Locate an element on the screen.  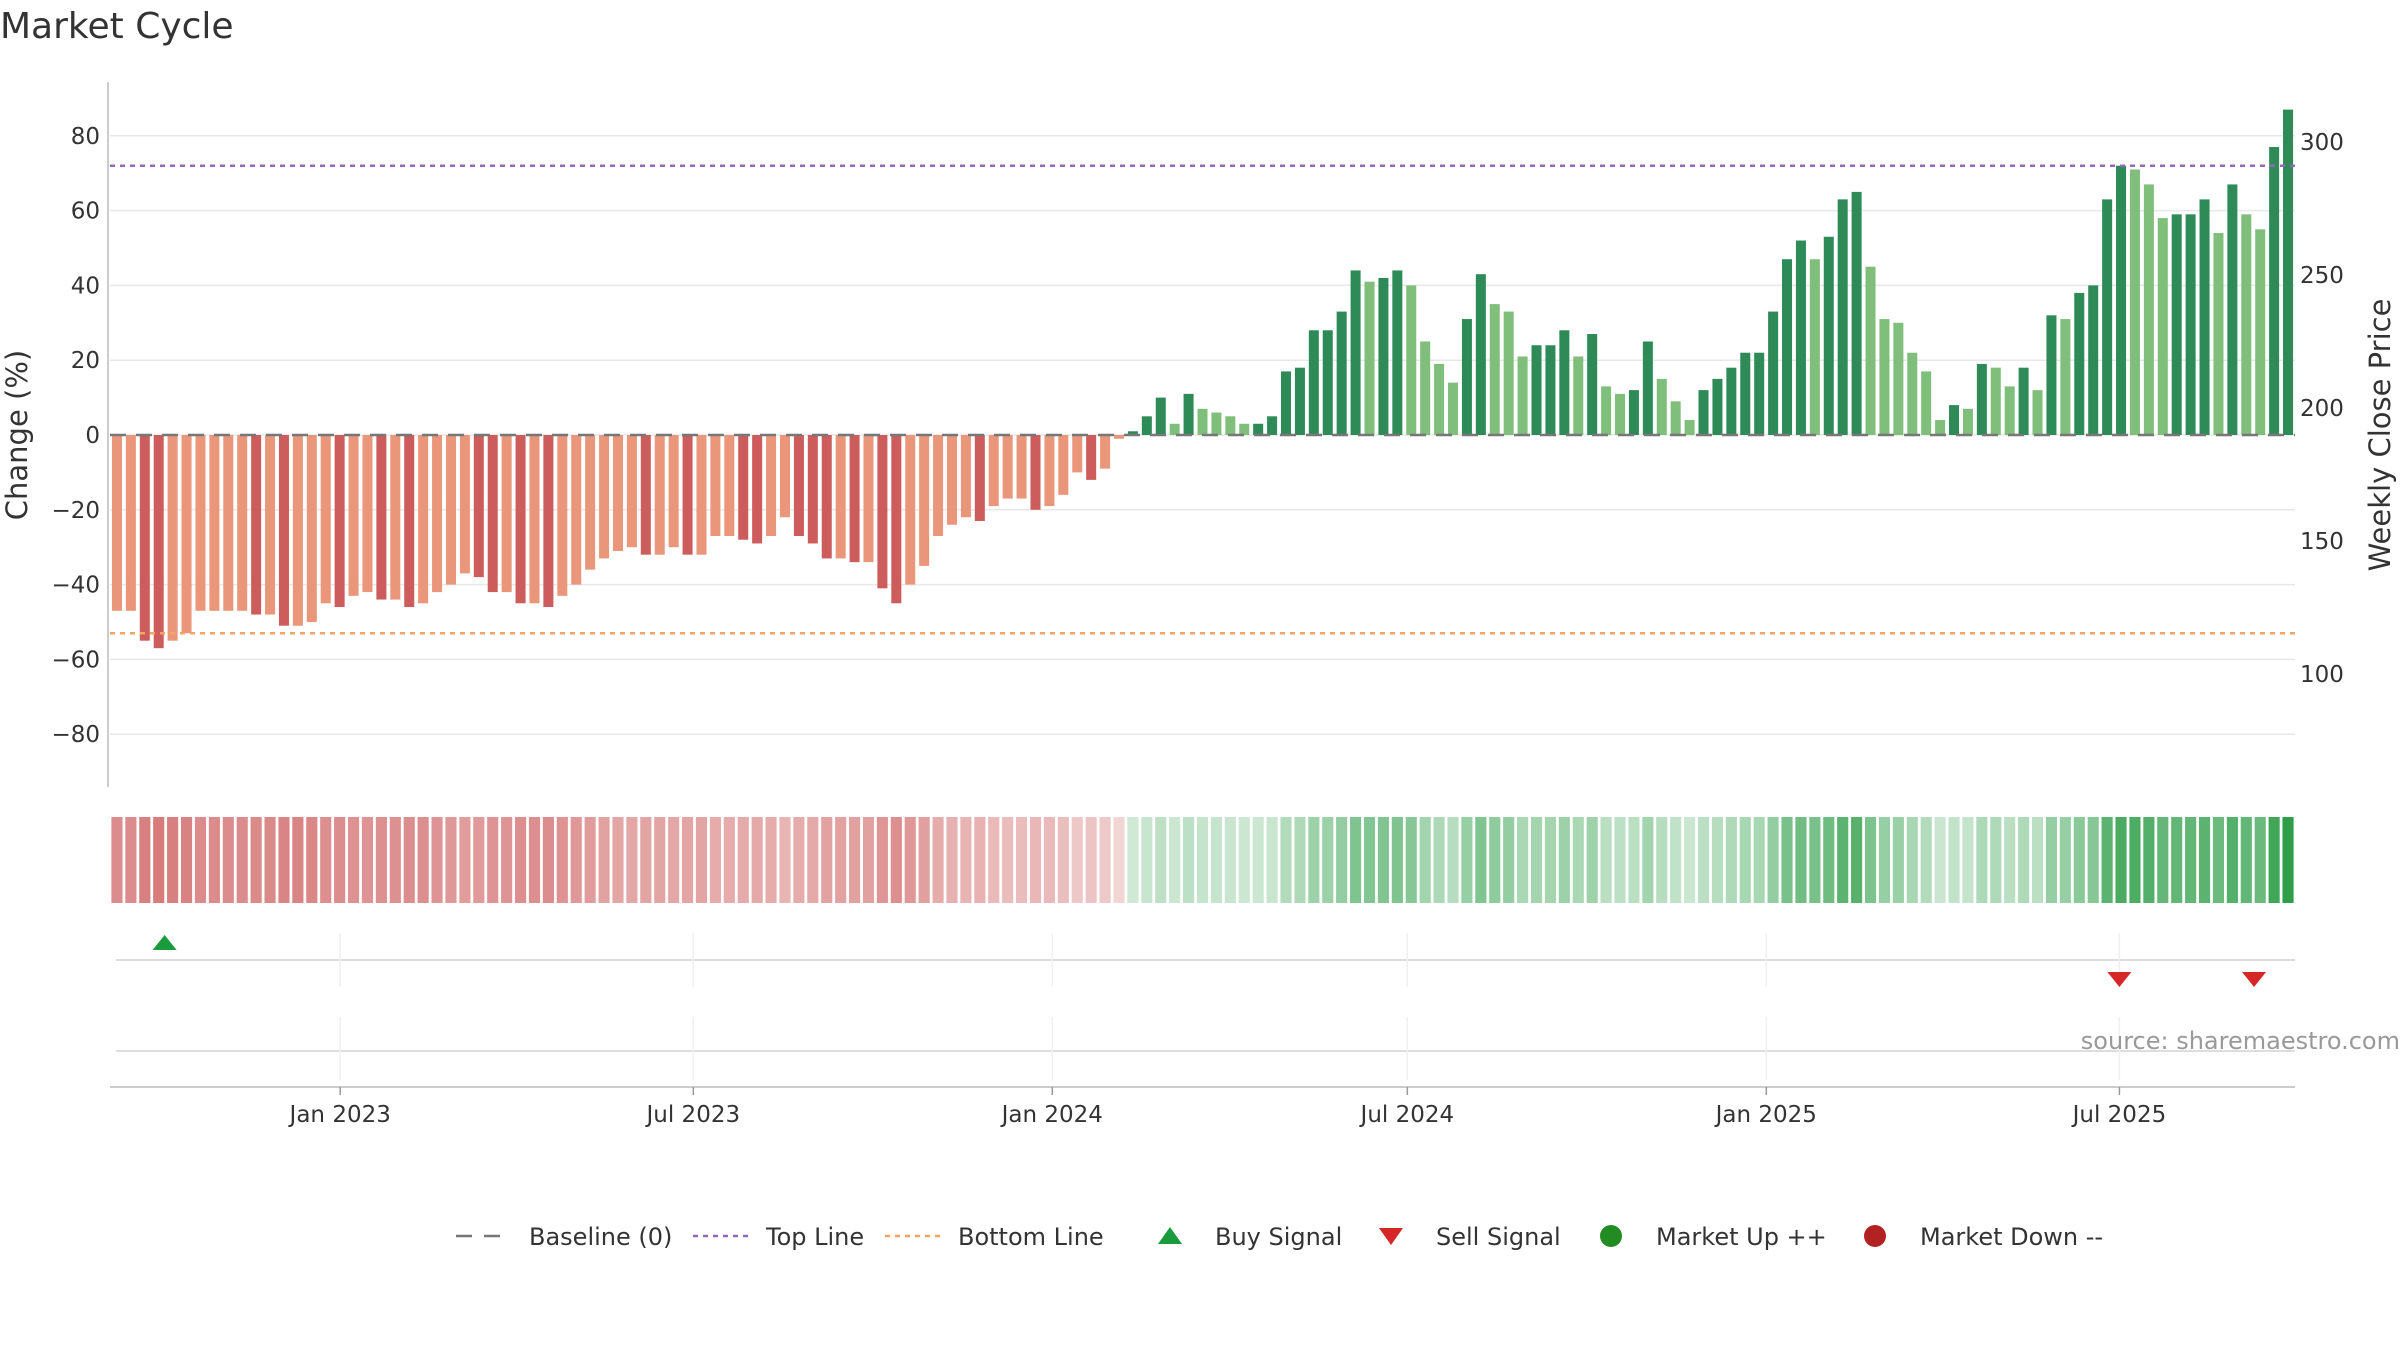
source-text: source: sharemaestro.com is located at coordinates (2240, 1041).